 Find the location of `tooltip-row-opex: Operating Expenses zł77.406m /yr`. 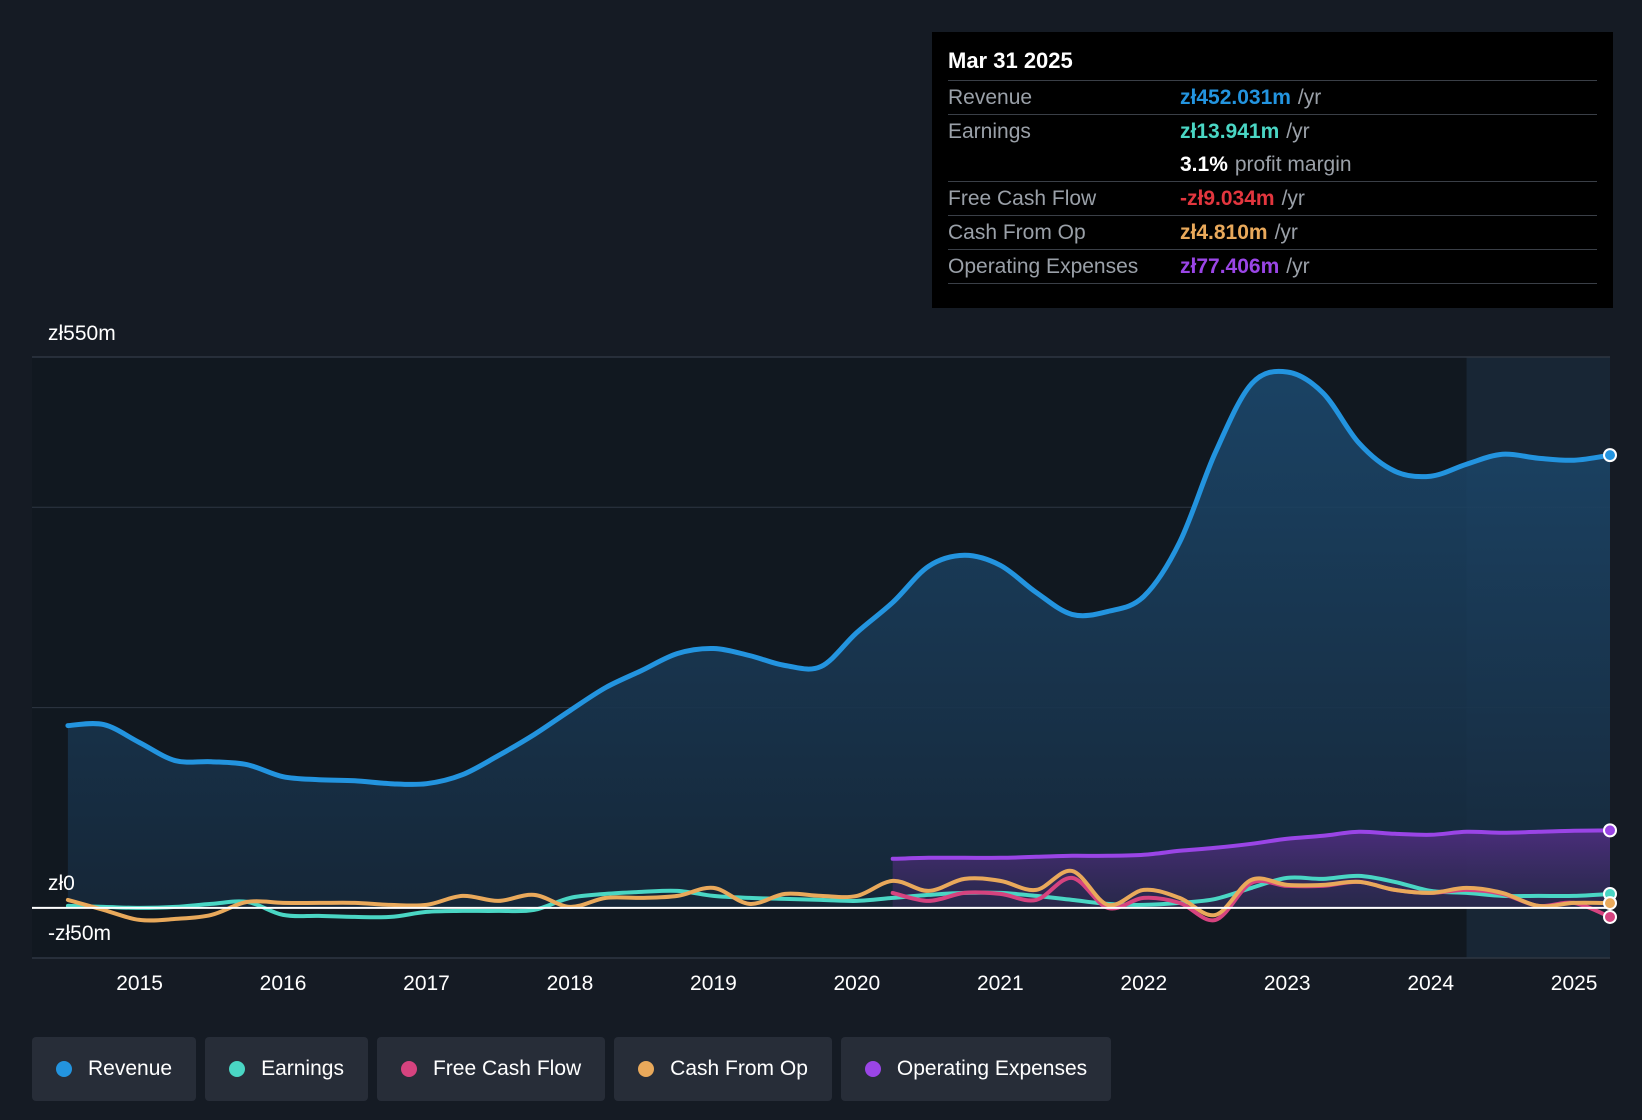

tooltip-row-opex: Operating Expenses zł77.406m /yr is located at coordinates (1272, 267).